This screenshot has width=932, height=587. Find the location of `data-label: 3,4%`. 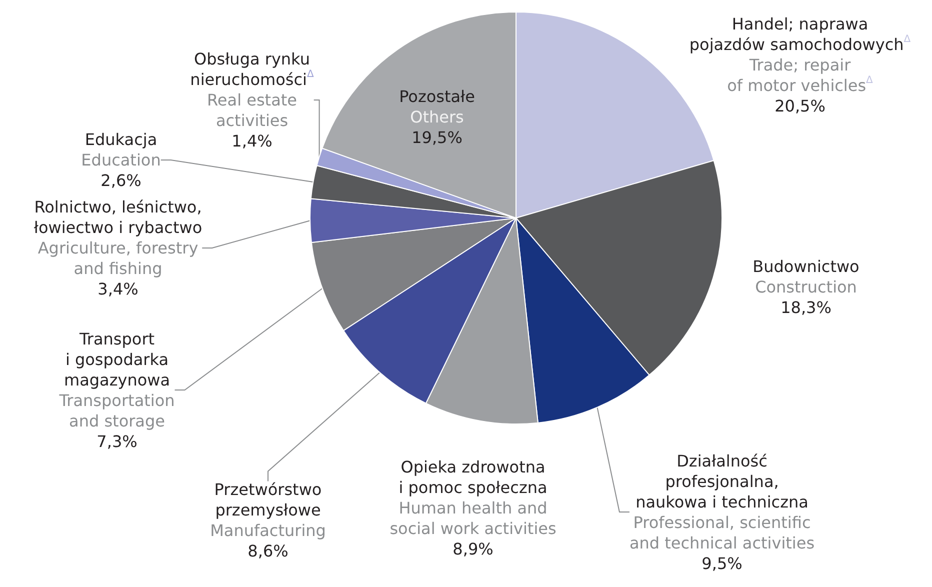

data-label: 3,4% is located at coordinates (118, 289).